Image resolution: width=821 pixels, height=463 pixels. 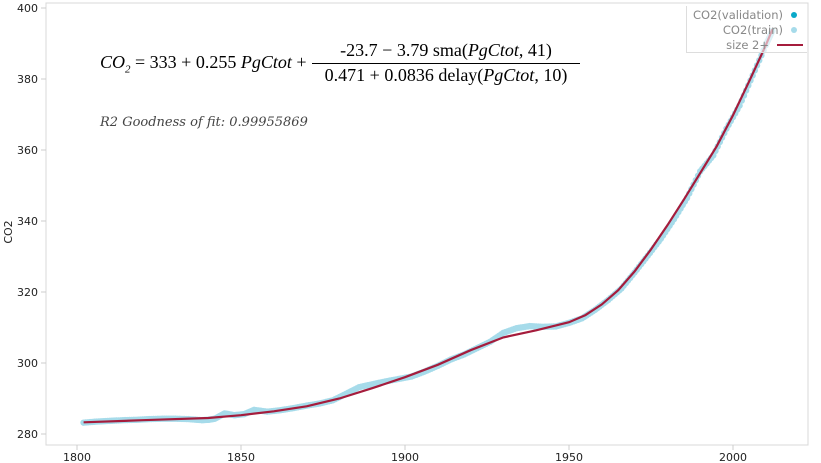 I want to click on validation-marker-icon, so click(x=794, y=15).